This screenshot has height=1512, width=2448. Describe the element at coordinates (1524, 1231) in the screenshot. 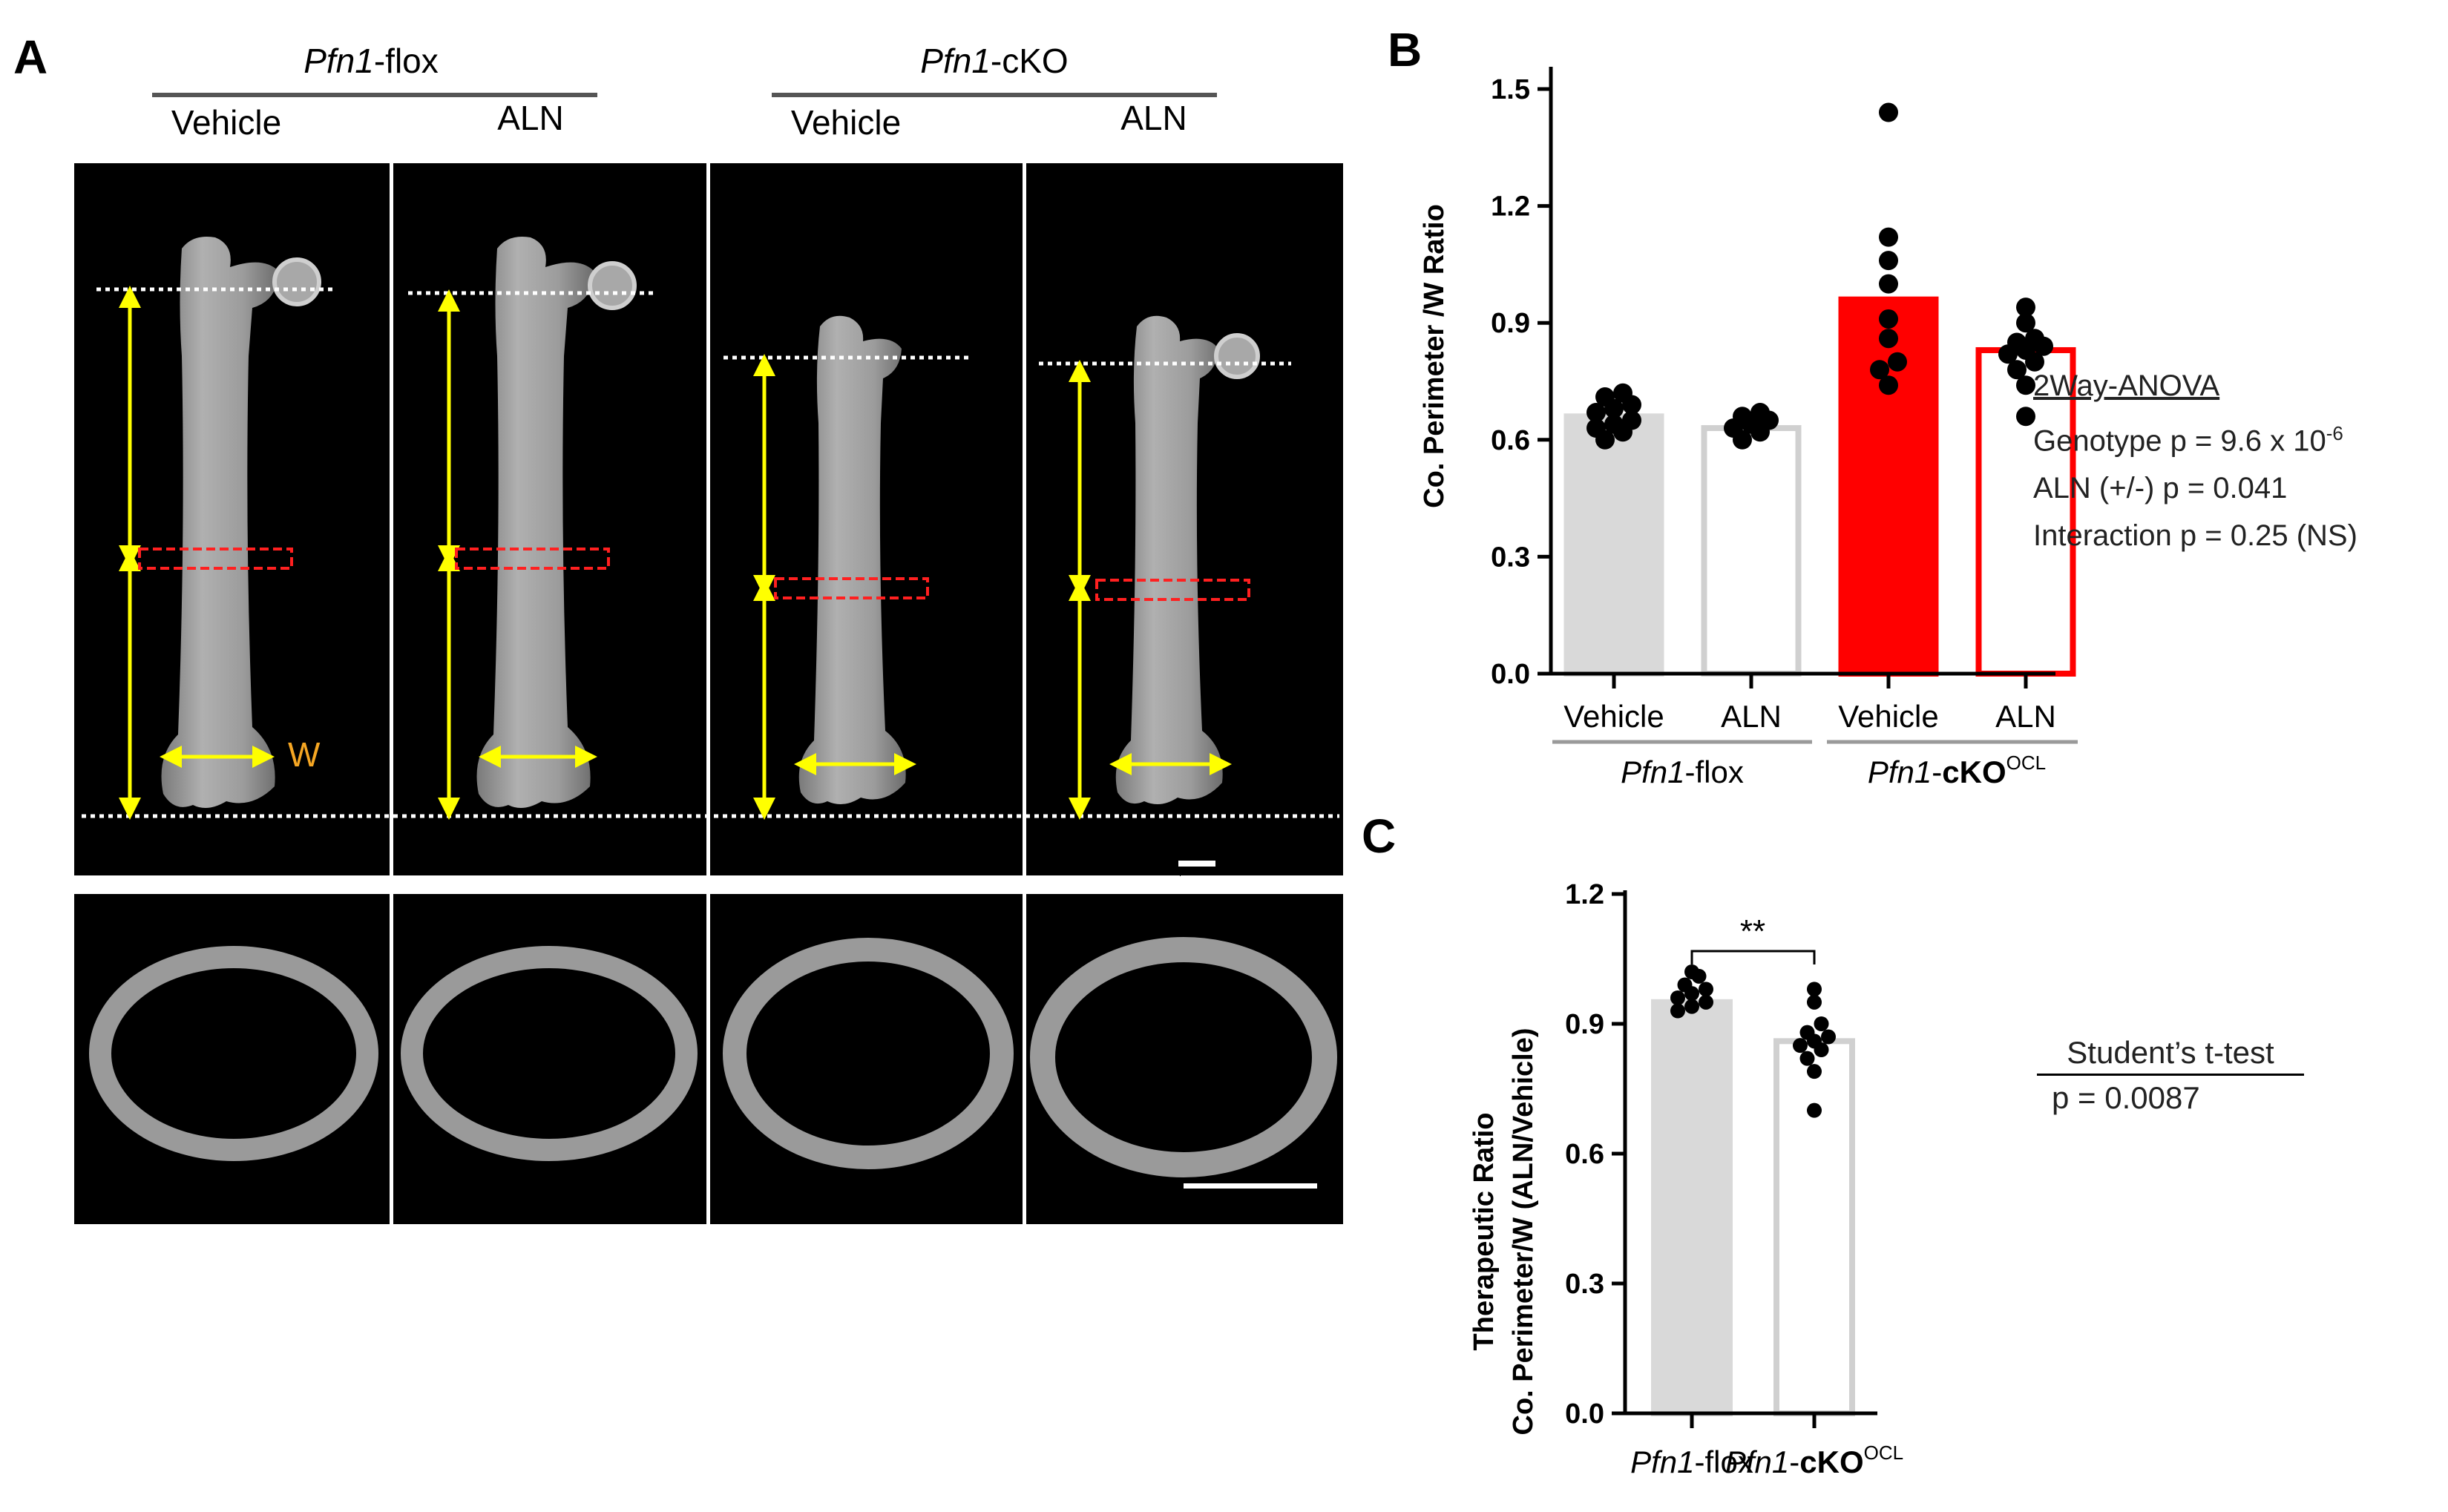

I see `panel-c-ylabel-line2: Co. Perimeter/W (ALN/Vehicle)` at that location.